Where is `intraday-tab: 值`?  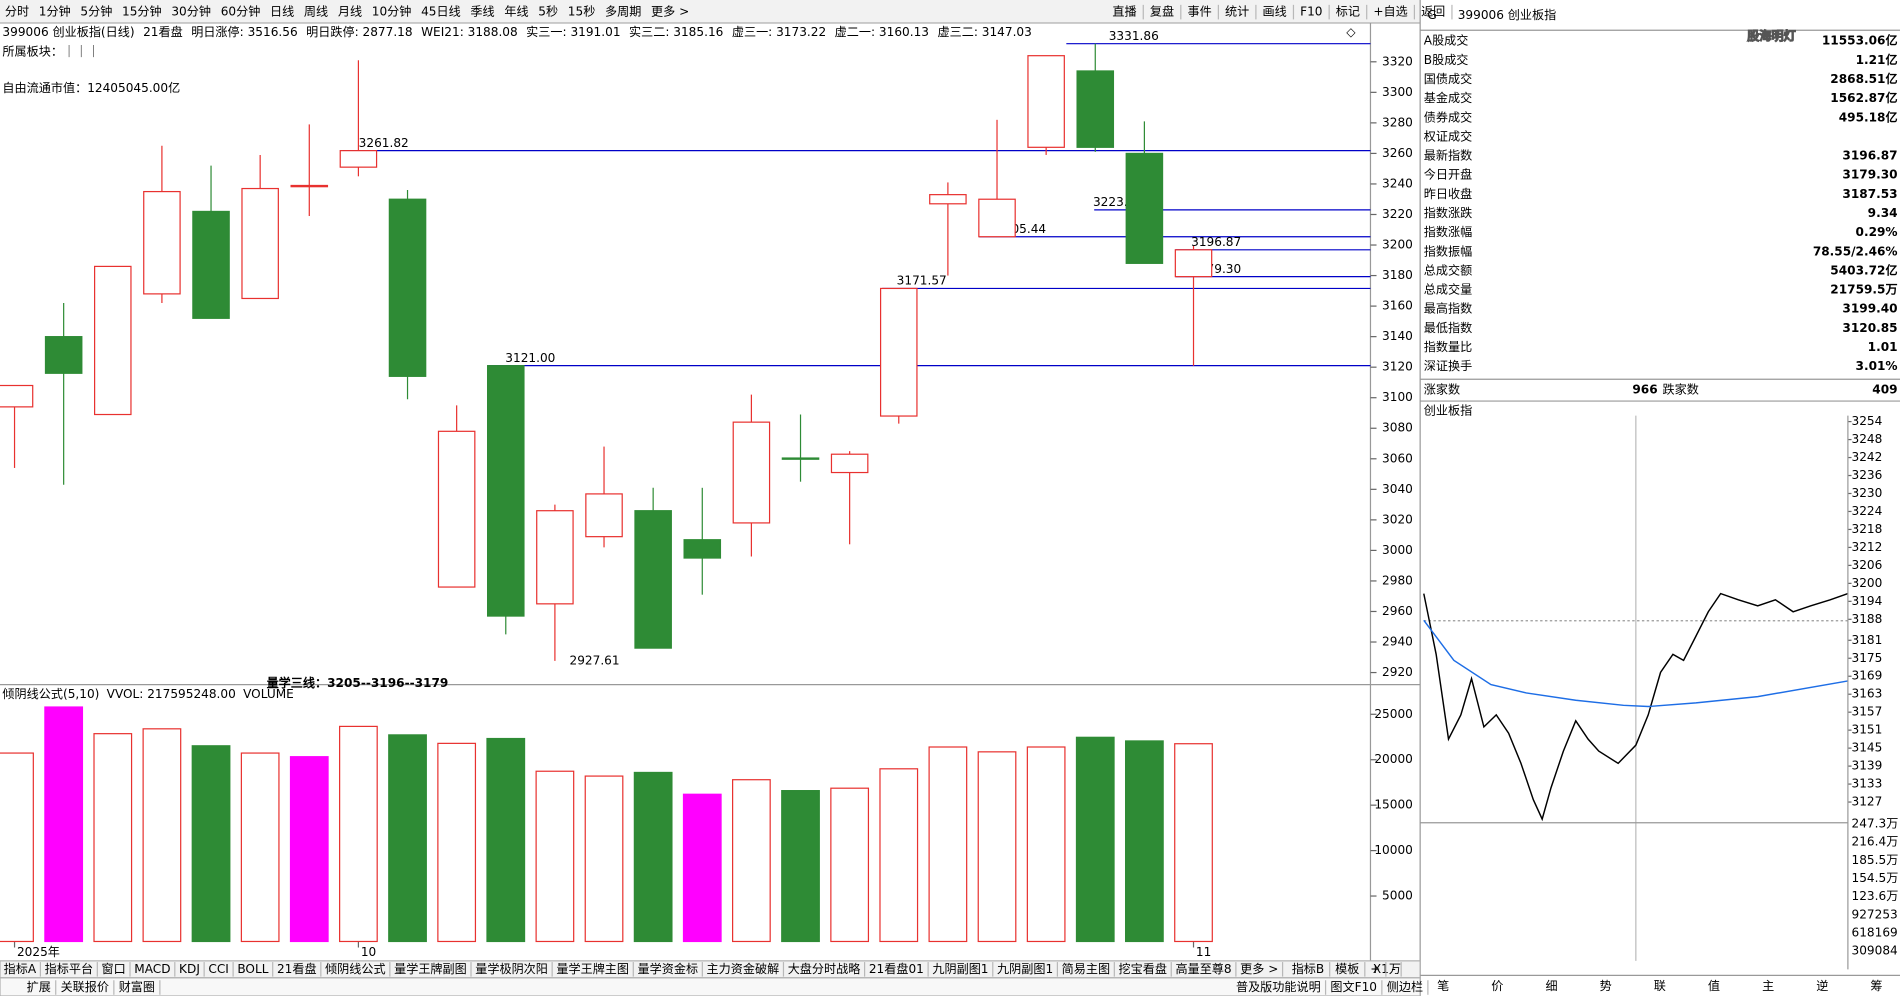
intraday-tab: 值 is located at coordinates (1714, 985).